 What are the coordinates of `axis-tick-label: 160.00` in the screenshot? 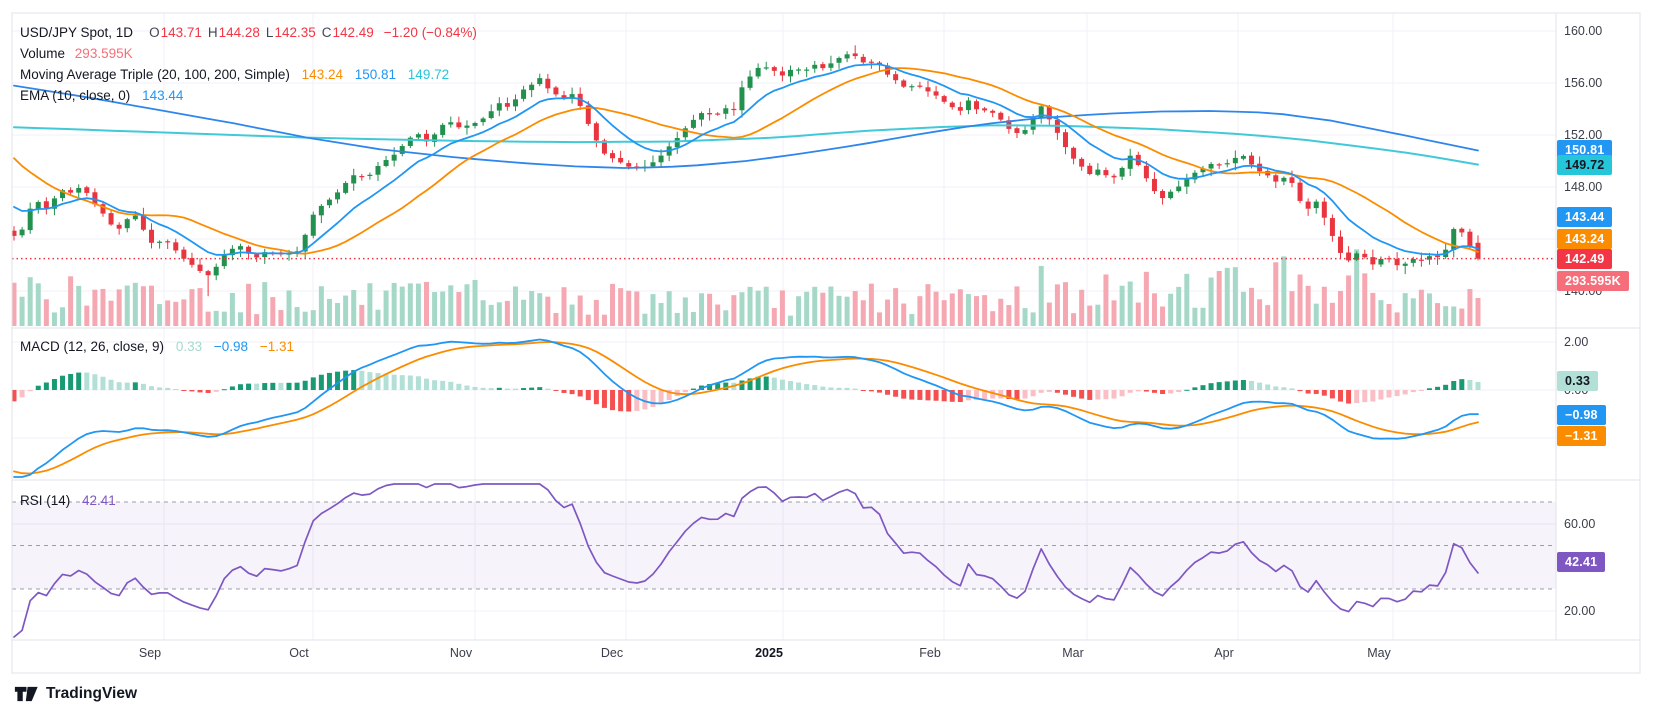 It's located at (1583, 31).